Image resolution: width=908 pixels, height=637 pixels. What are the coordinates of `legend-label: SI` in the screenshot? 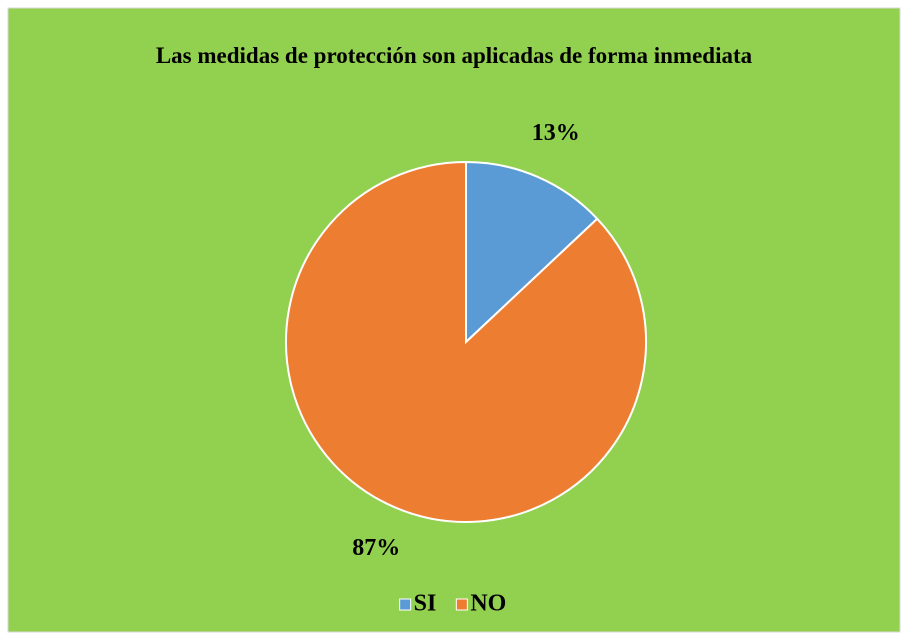 It's located at (425, 604).